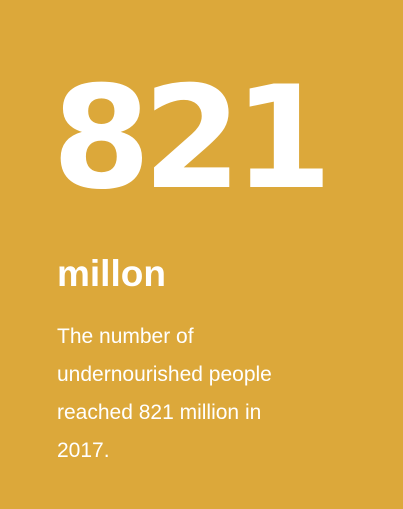 Image resolution: width=403 pixels, height=509 pixels. Describe the element at coordinates (83, 450) in the screenshot. I see `description-line: 2017.` at that location.